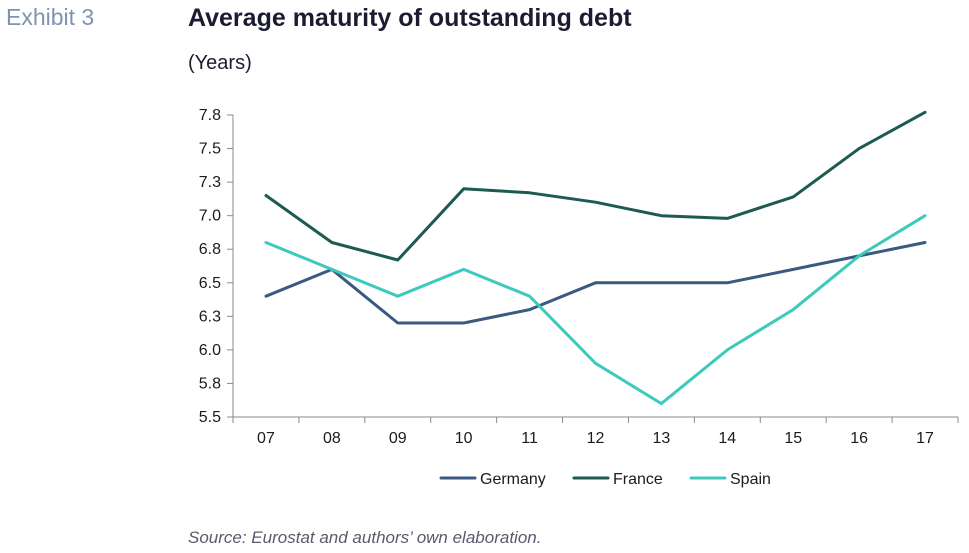  I want to click on exhibit-label: Exhibit 3, so click(50, 17).